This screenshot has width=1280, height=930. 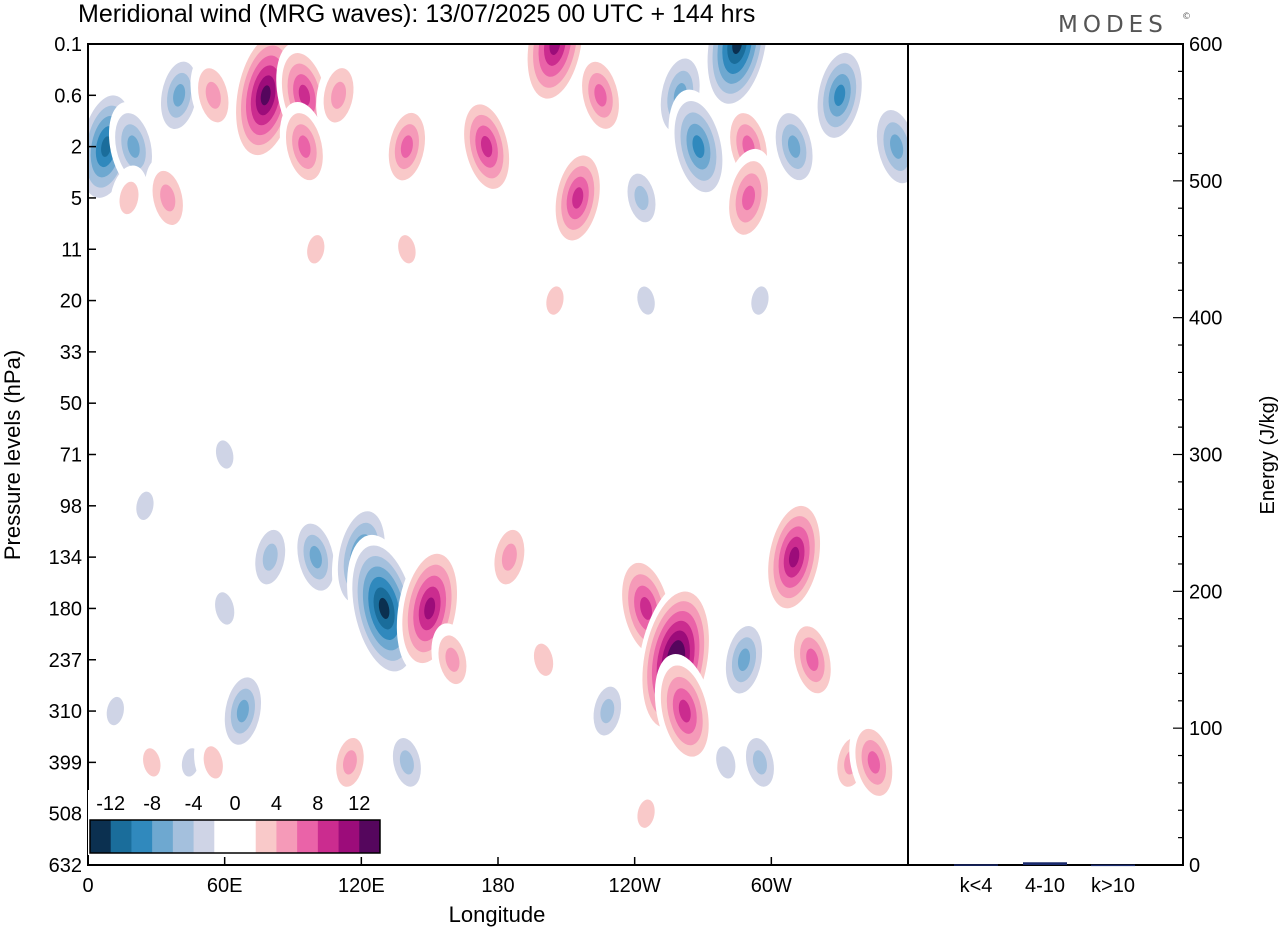 What do you see at coordinates (71, 250) in the screenshot?
I see `pressure-tick-label: 11` at bounding box center [71, 250].